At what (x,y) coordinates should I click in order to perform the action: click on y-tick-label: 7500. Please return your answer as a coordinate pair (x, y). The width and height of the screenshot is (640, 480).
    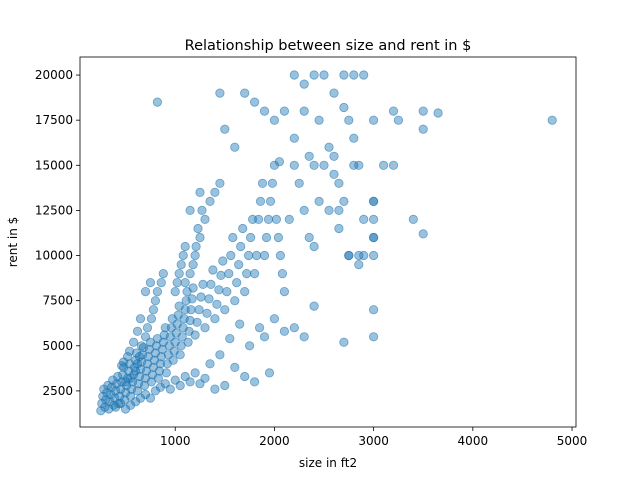
    Looking at the image, I should click on (57, 301).